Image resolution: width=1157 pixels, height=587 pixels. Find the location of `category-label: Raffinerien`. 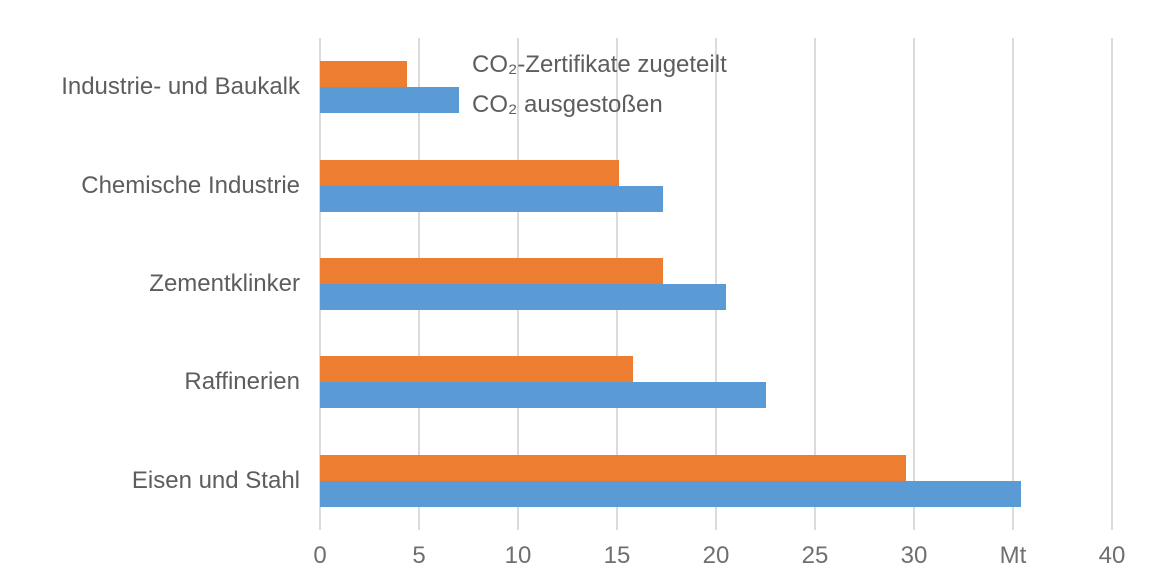

category-label: Raffinerien is located at coordinates (242, 382).